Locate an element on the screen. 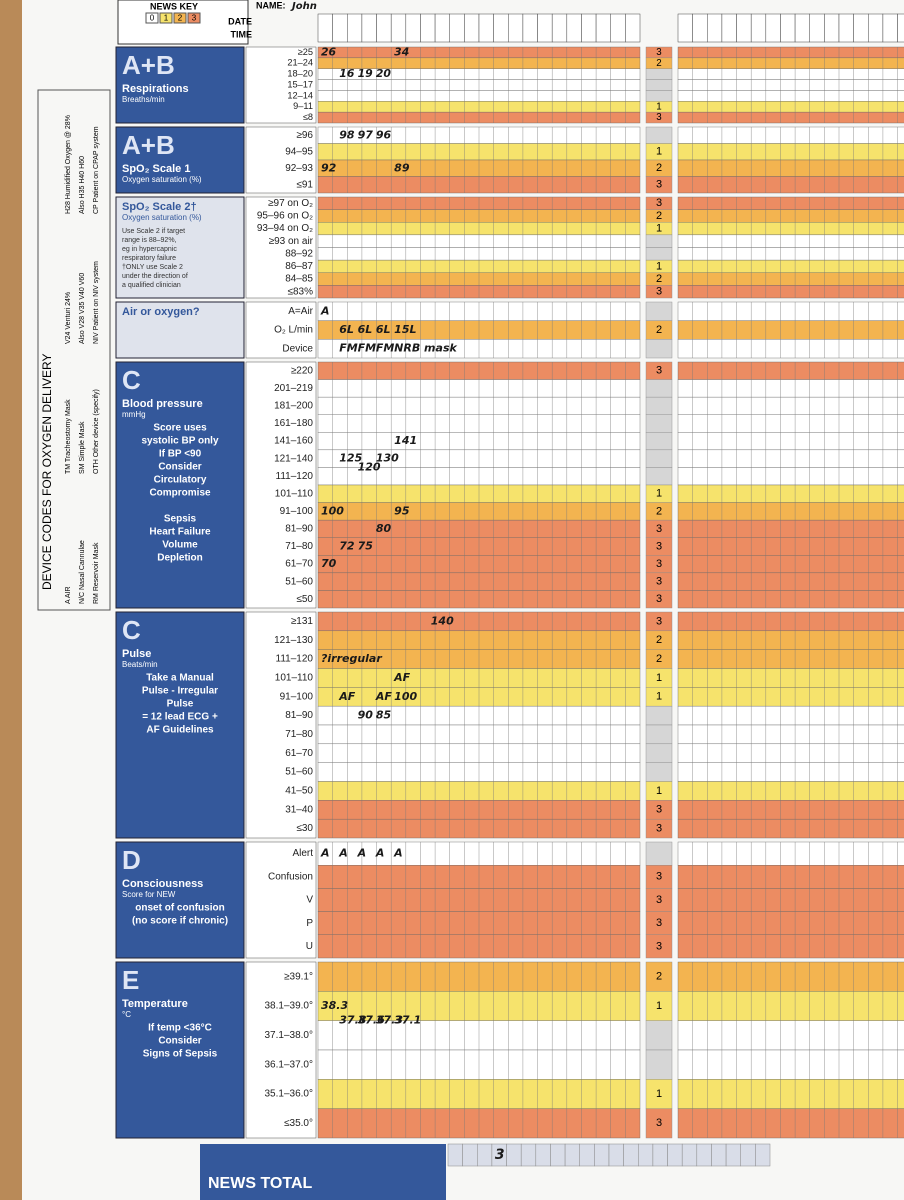 The height and width of the screenshot is (1200, 904). device-code: SM Simple Mask is located at coordinates (82, 447).